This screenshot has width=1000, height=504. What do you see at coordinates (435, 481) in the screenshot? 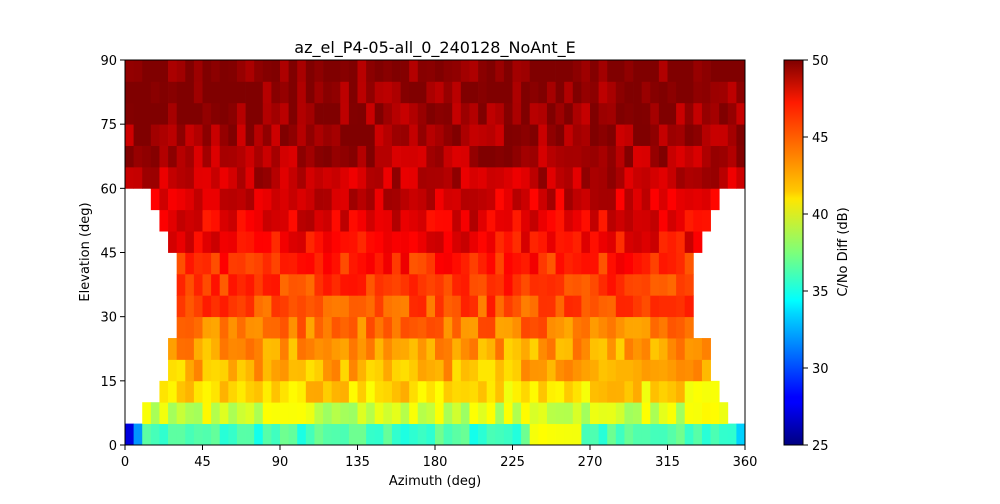
I see `x-axis-label: Azimuth (deg)` at bounding box center [435, 481].